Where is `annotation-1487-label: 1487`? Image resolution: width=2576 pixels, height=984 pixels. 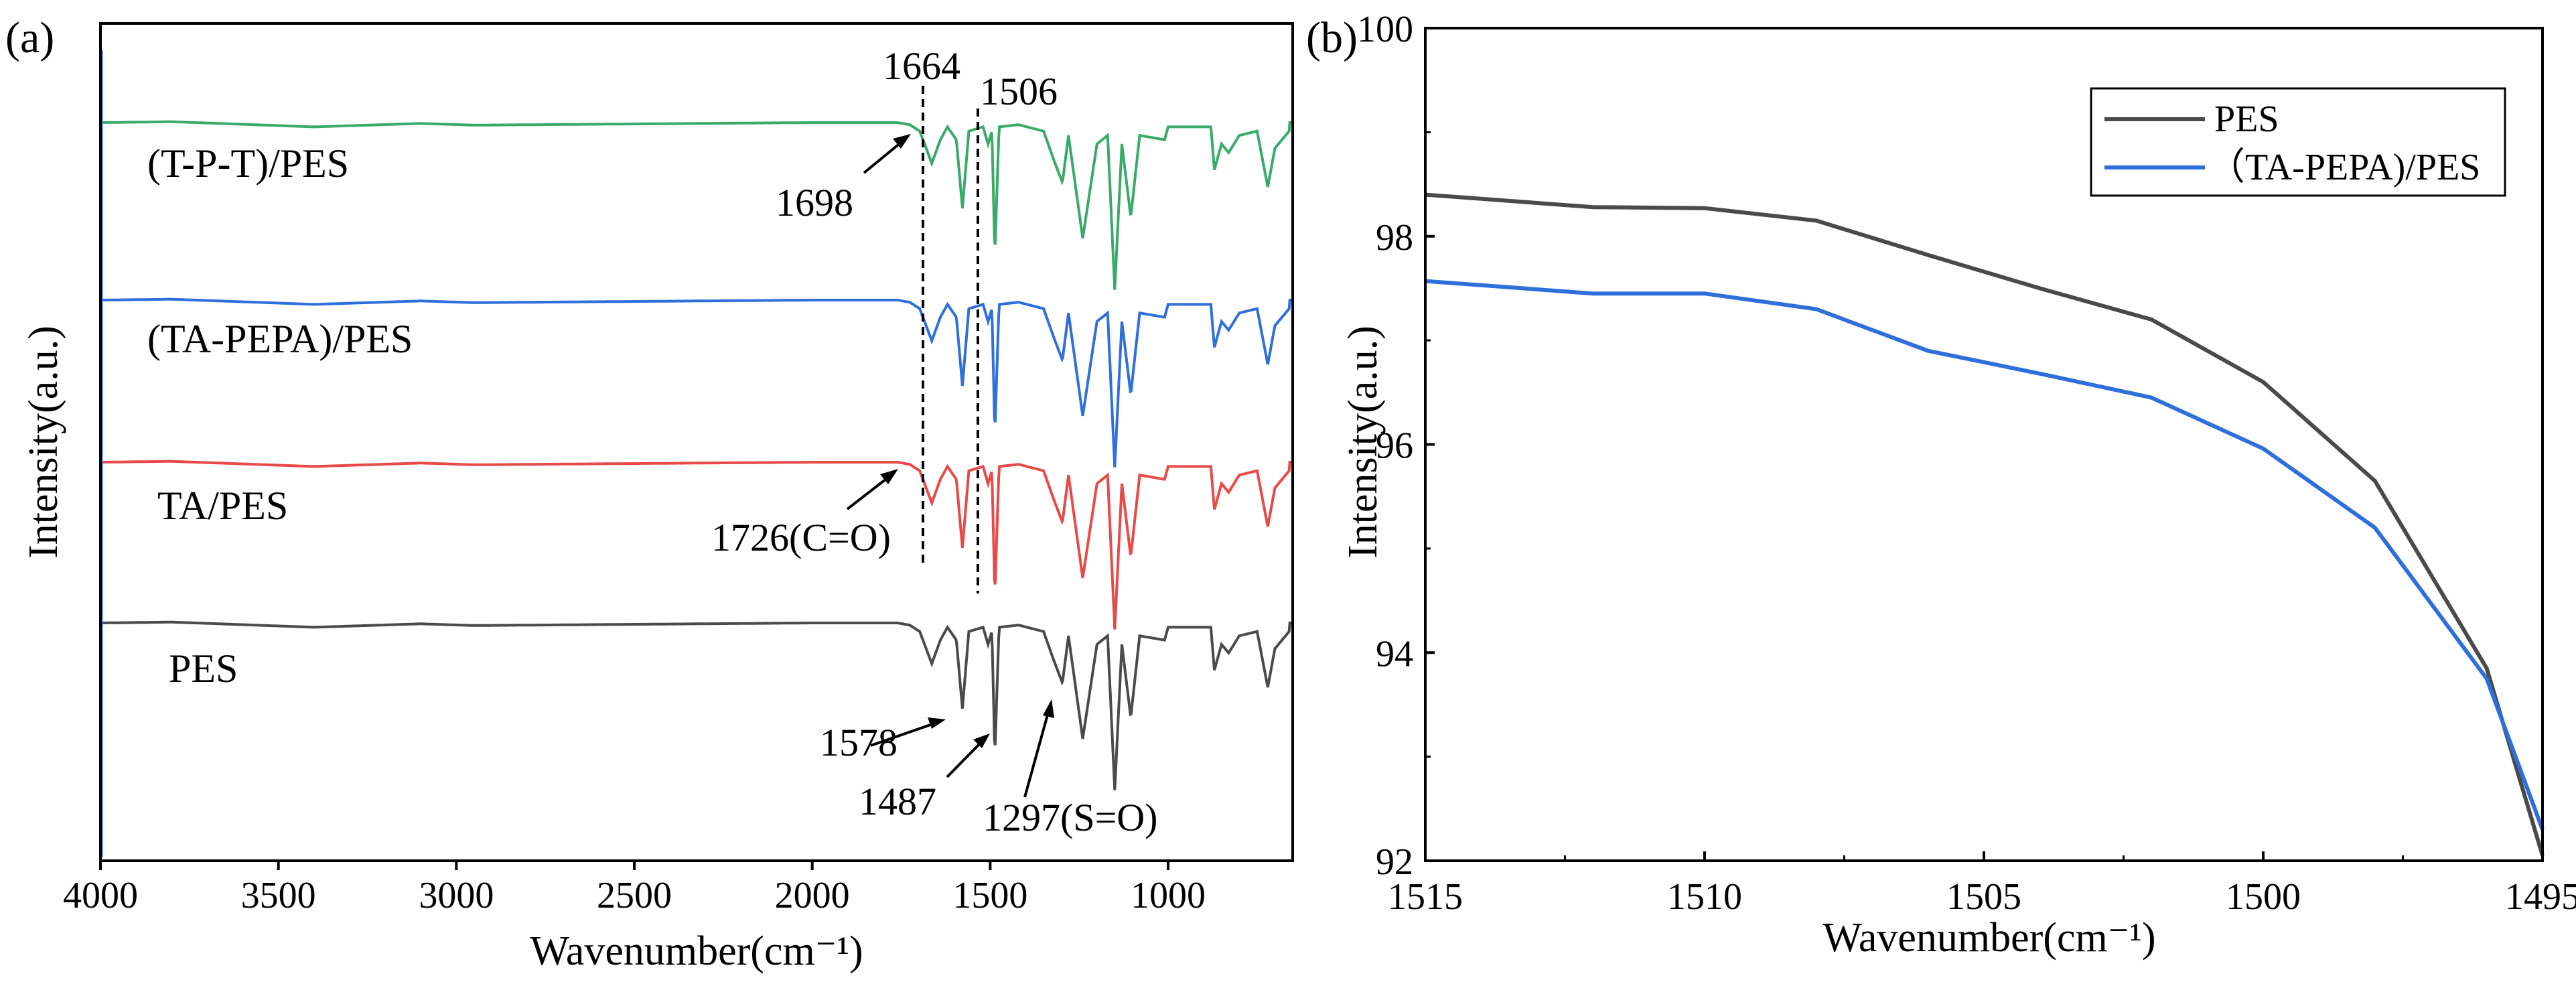
annotation-1487-label: 1487 is located at coordinates (897, 801).